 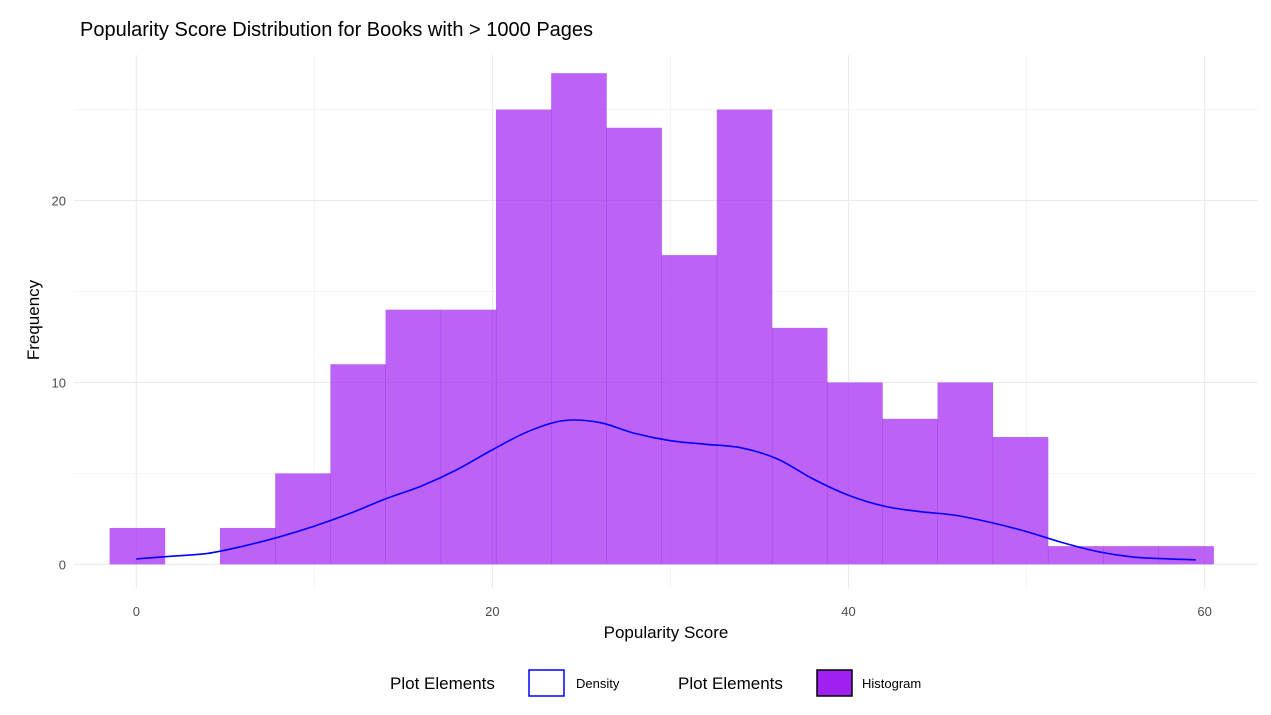 I want to click on x-tick-label: 60, so click(x=1204, y=611).